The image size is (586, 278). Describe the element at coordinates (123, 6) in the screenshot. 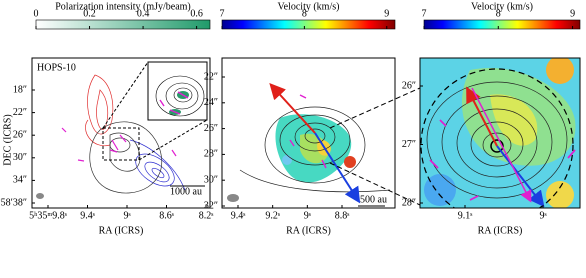

I see `colorbar-title: Polarization intensity (mJy/beam)` at that location.